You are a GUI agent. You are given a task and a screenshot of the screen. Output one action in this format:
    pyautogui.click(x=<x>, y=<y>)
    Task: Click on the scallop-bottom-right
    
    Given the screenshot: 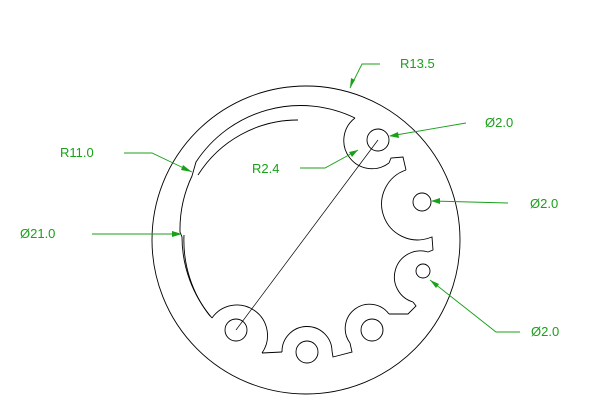 What is the action you would take?
    pyautogui.click(x=367, y=323)
    